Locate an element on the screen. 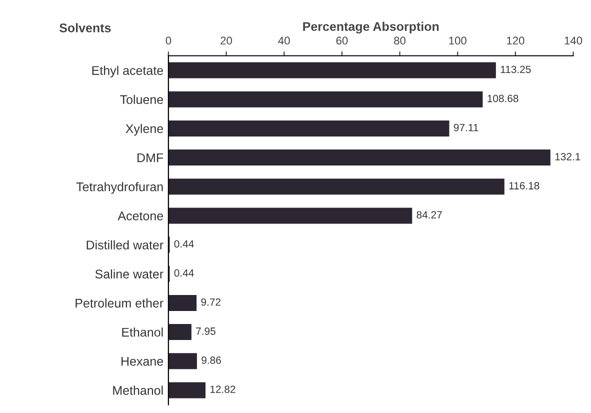  x-tick-label: 140 is located at coordinates (573, 40).